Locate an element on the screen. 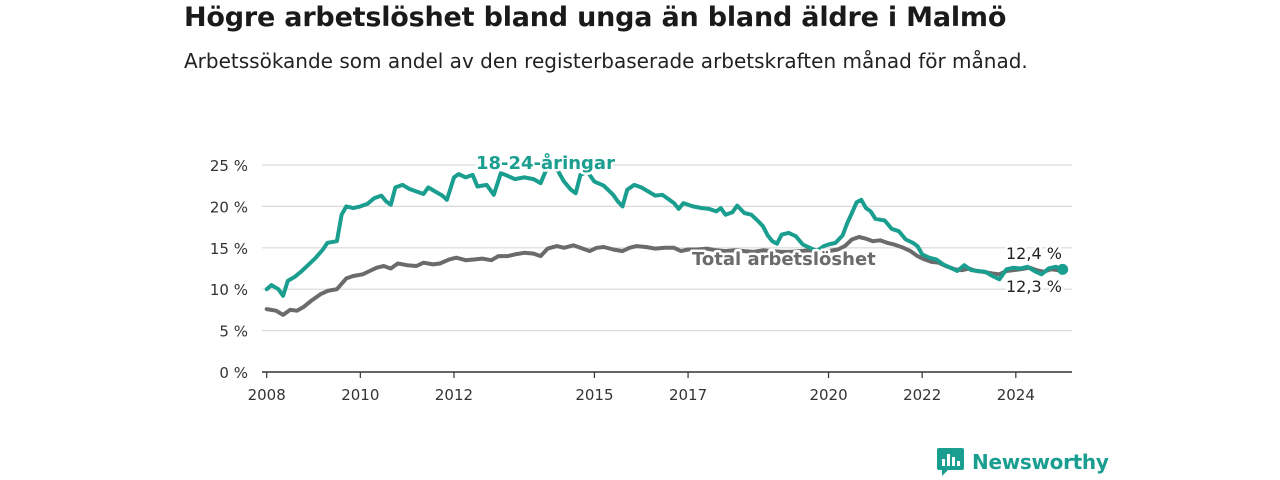  y-tick-label: 25 % is located at coordinates (229, 166).